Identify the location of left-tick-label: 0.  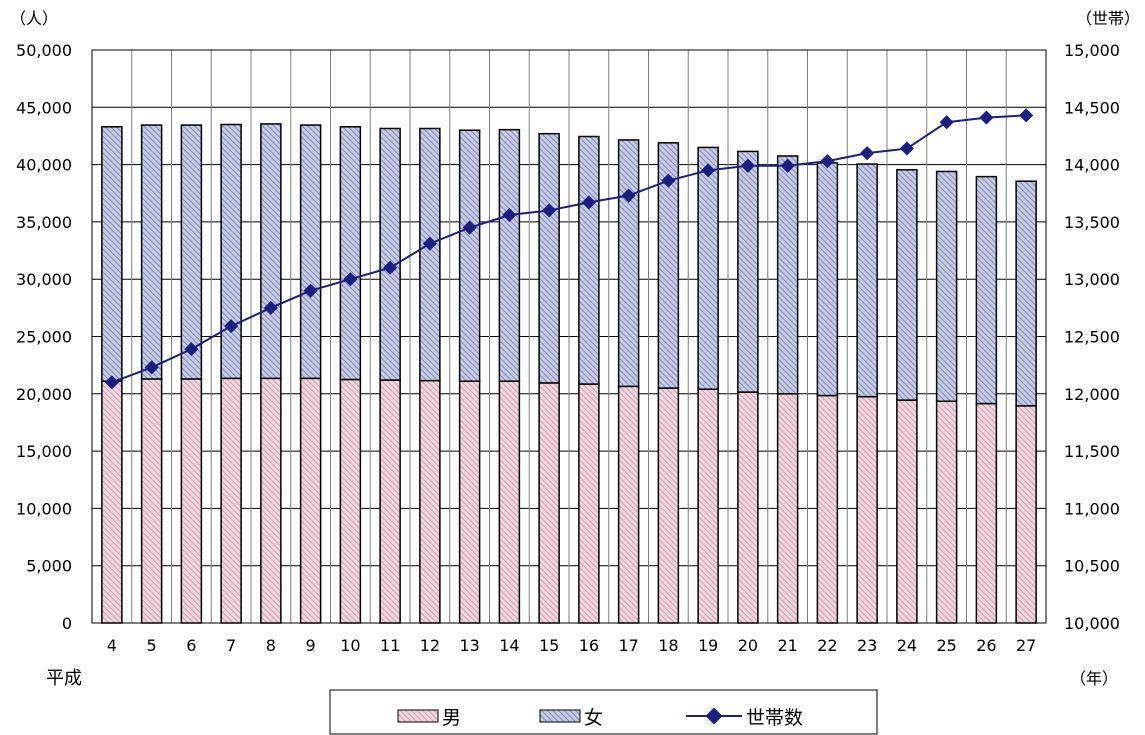
(67, 623).